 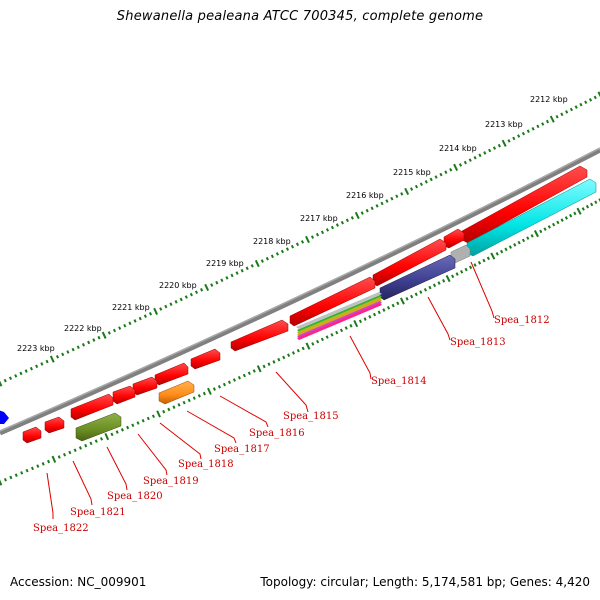 I want to click on scale-label-2223: 2223 kbp, so click(x=36, y=348).